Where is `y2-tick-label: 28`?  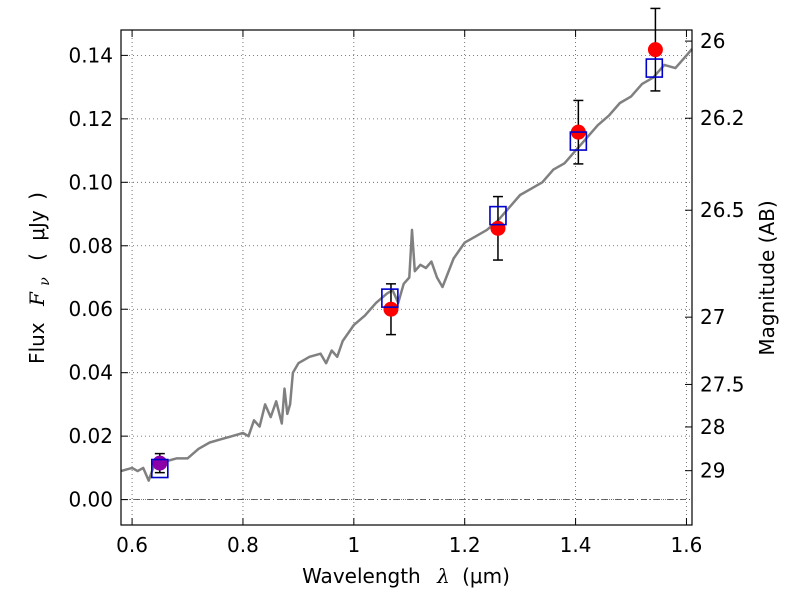 y2-tick-label: 28 is located at coordinates (712, 427).